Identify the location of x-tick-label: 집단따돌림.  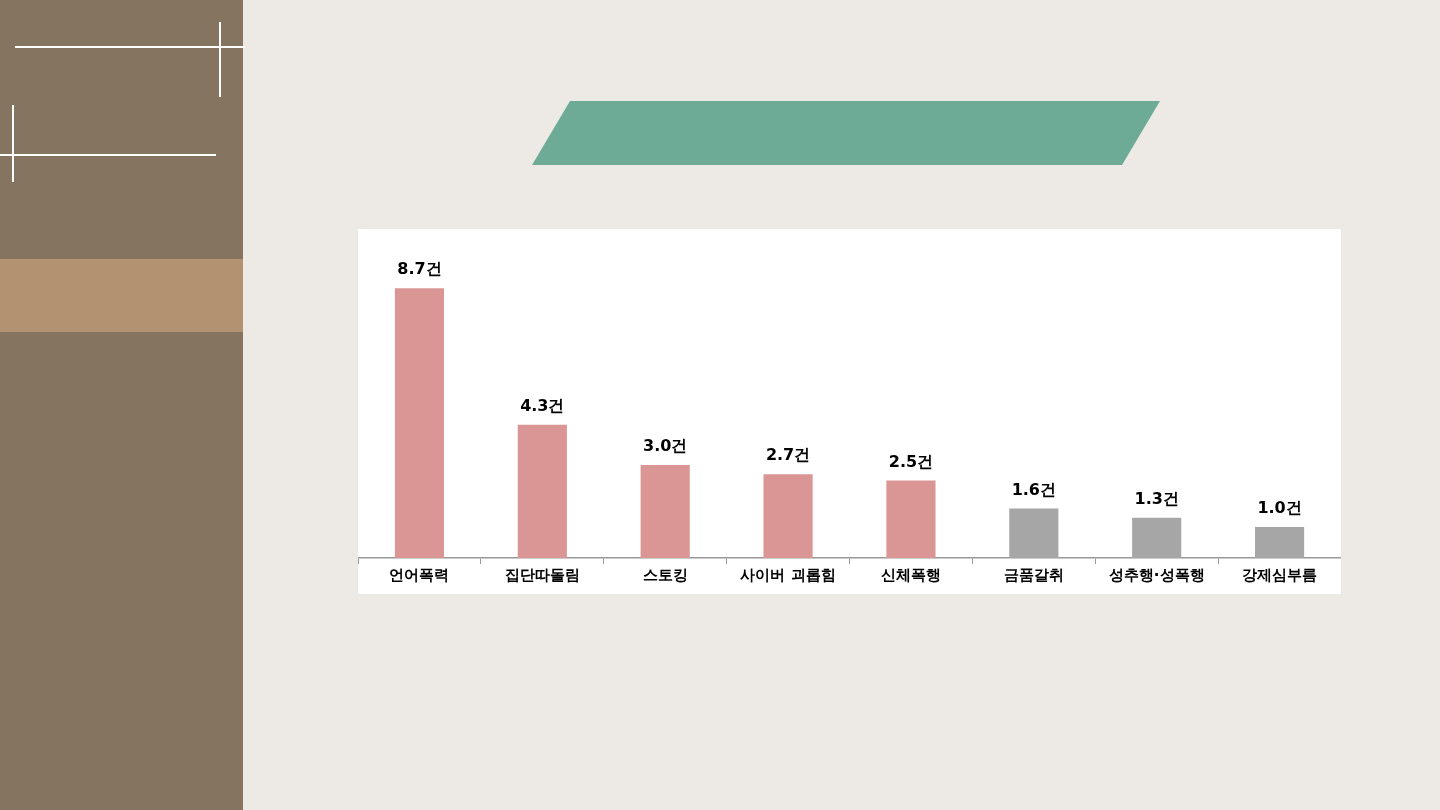
(542, 574).